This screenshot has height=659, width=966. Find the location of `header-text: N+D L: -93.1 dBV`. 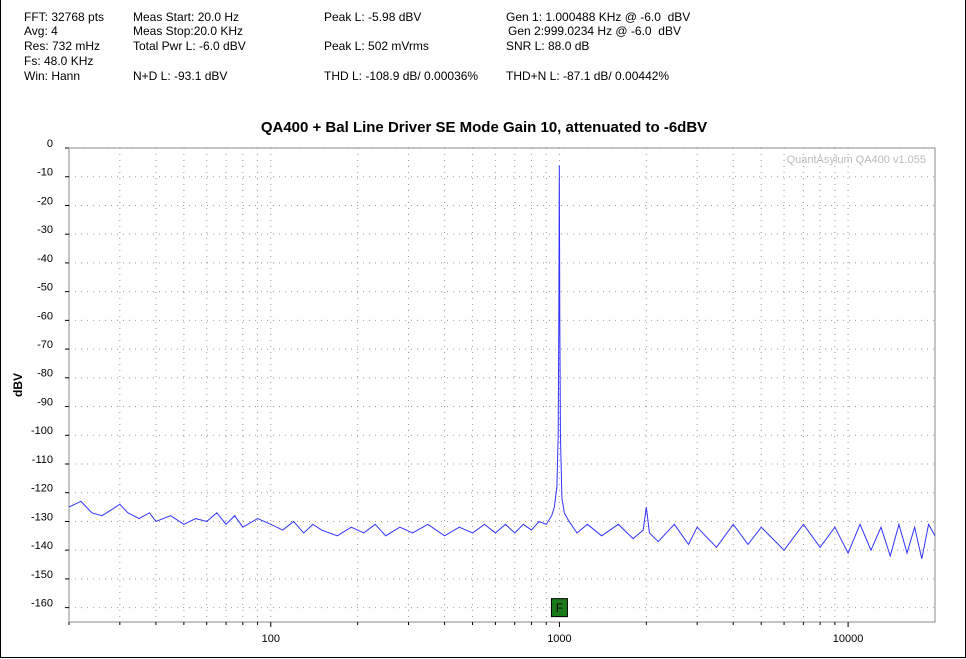

header-text: N+D L: -93.1 dBV is located at coordinates (180, 76).